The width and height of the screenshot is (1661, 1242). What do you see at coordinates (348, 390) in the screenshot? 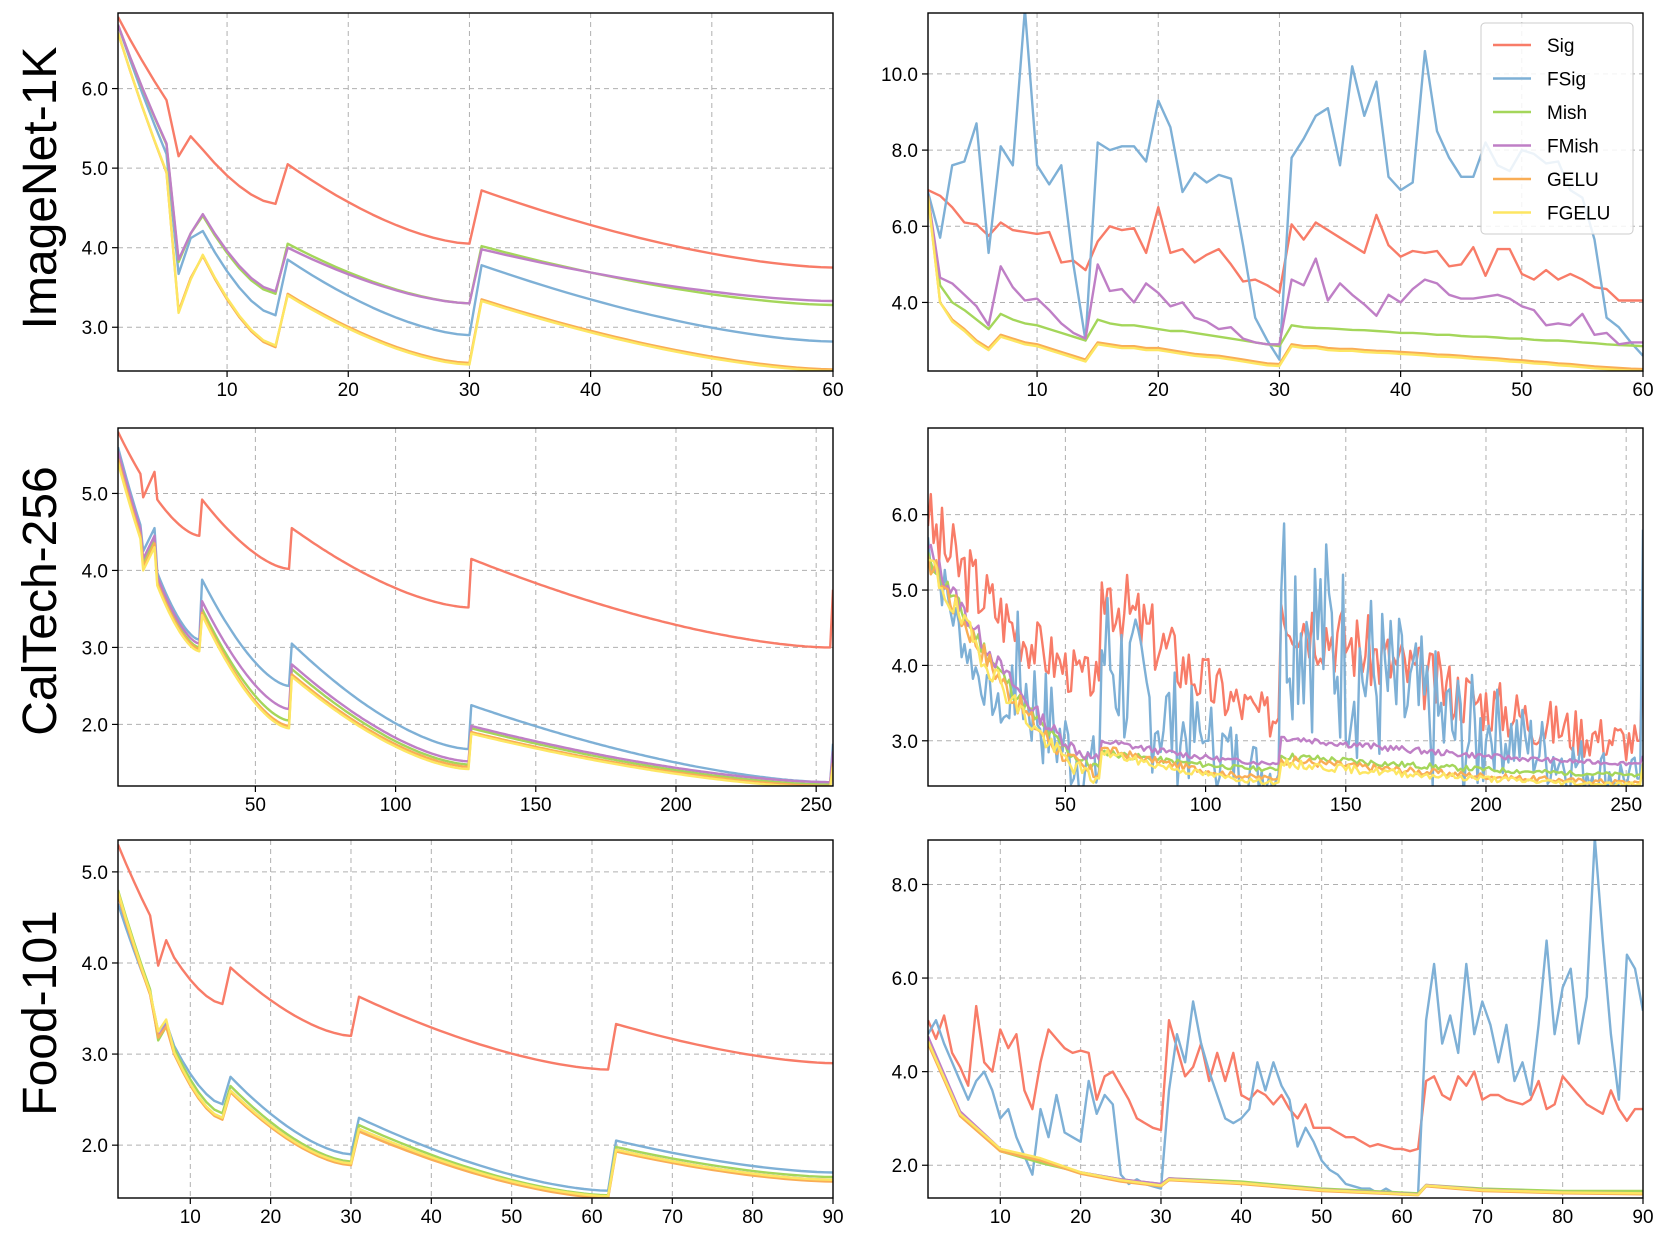
I see `xtick-label-imagenet-train-1: 20` at bounding box center [348, 390].